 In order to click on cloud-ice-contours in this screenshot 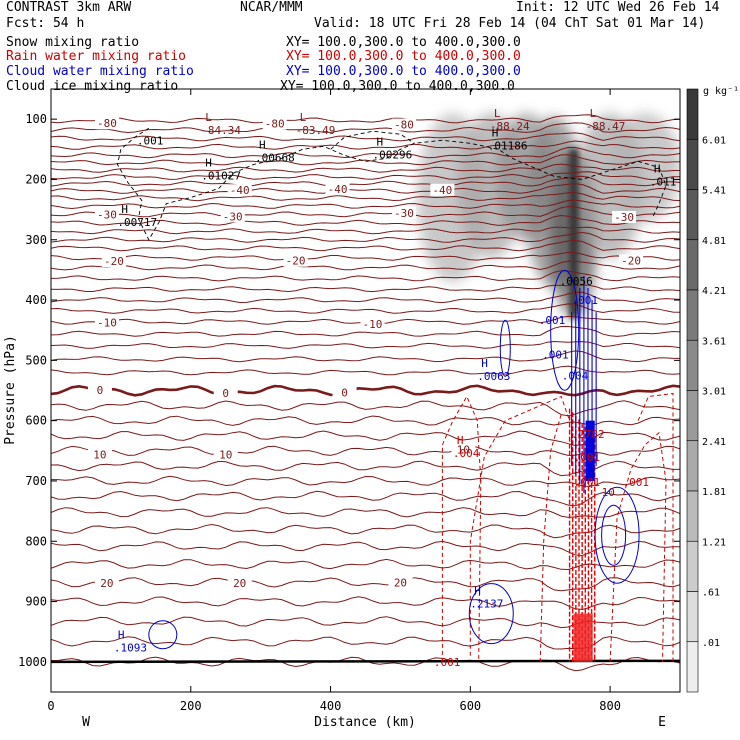, I will do `click(391, 184)`.